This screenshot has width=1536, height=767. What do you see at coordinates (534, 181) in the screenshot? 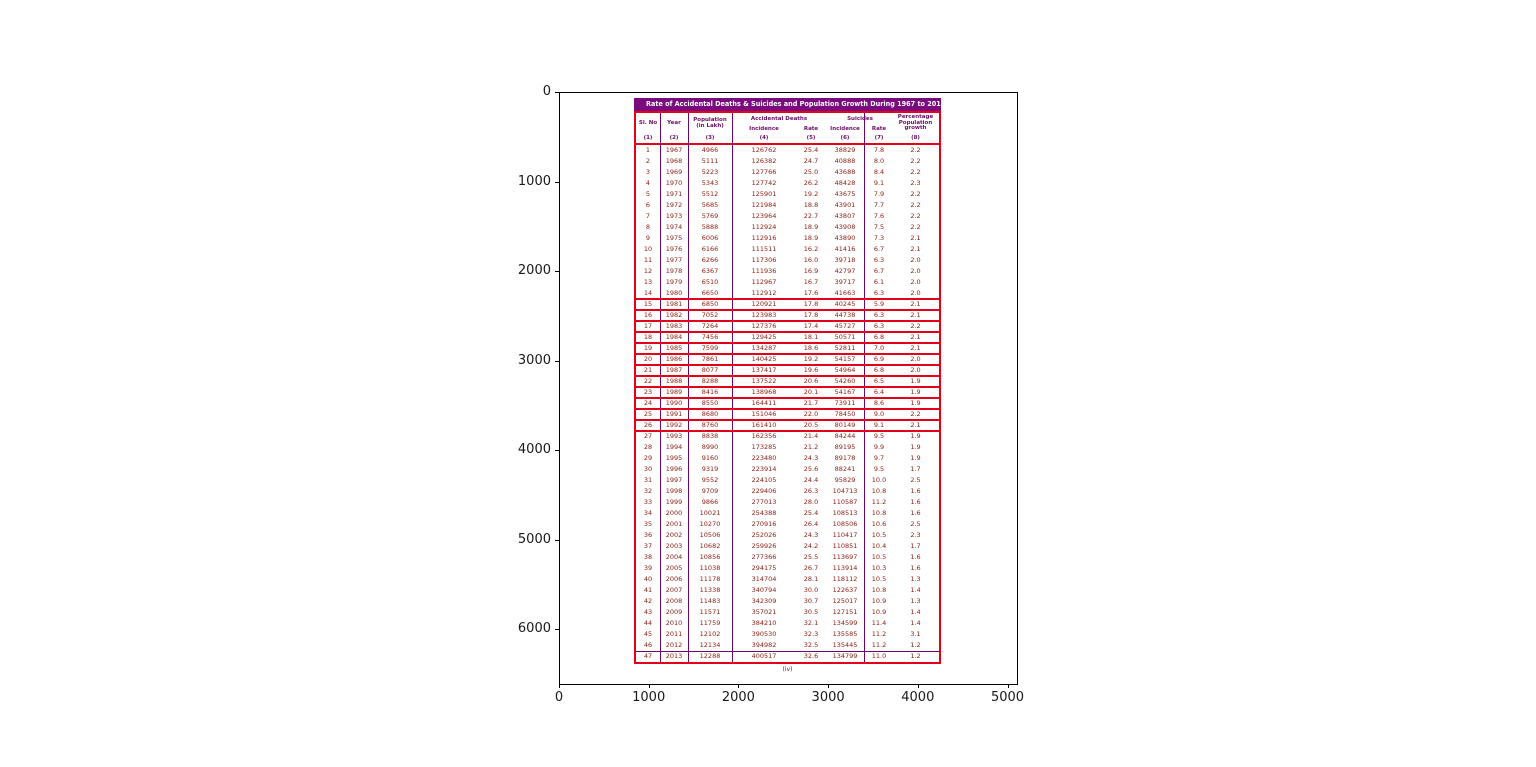
I see `y-tick-label: 1000` at bounding box center [534, 181].